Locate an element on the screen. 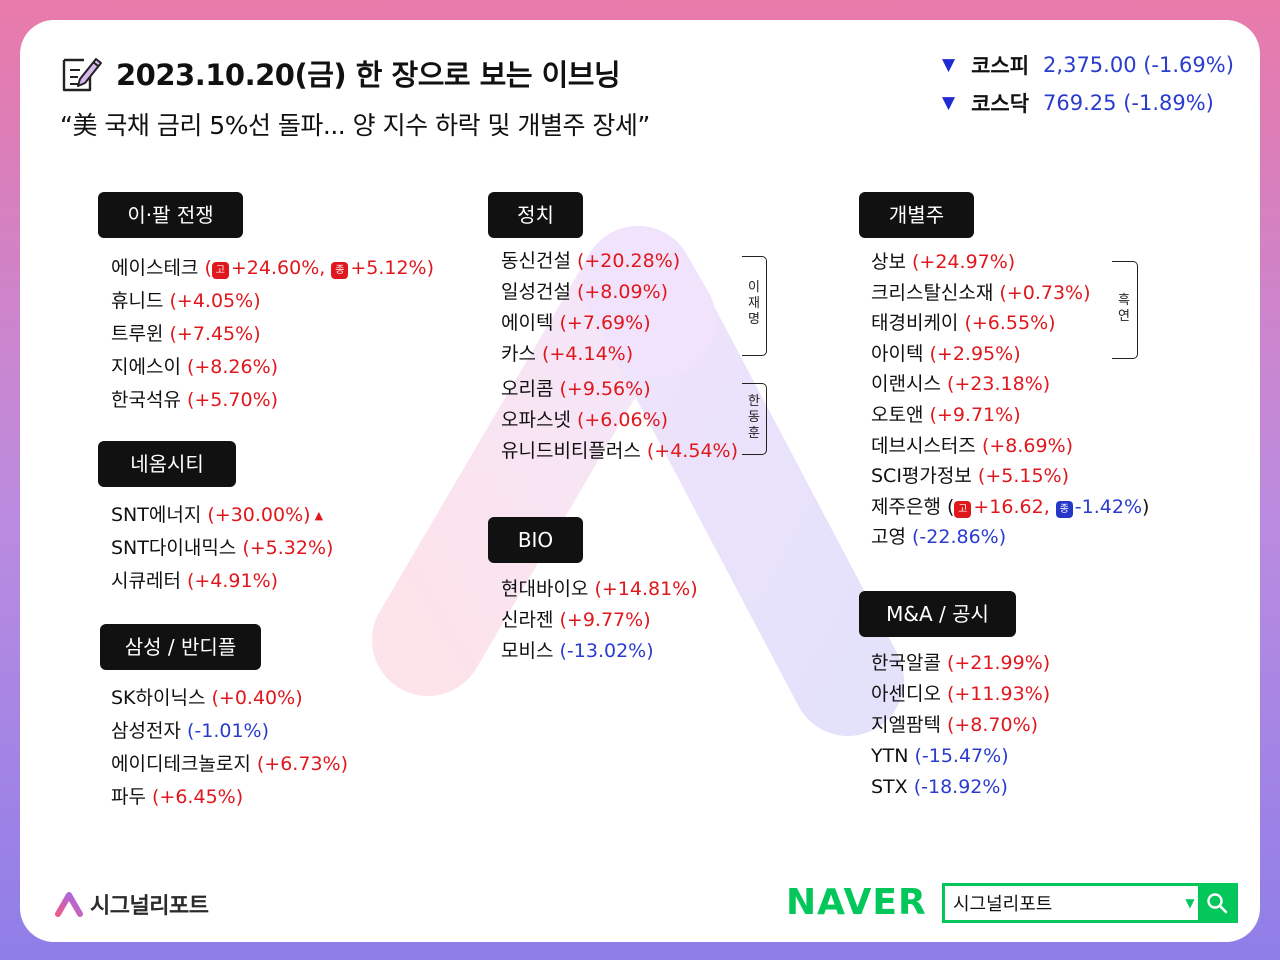 The width and height of the screenshot is (1280, 960). stock-name: SNT다이내믹스 is located at coordinates (174, 548).